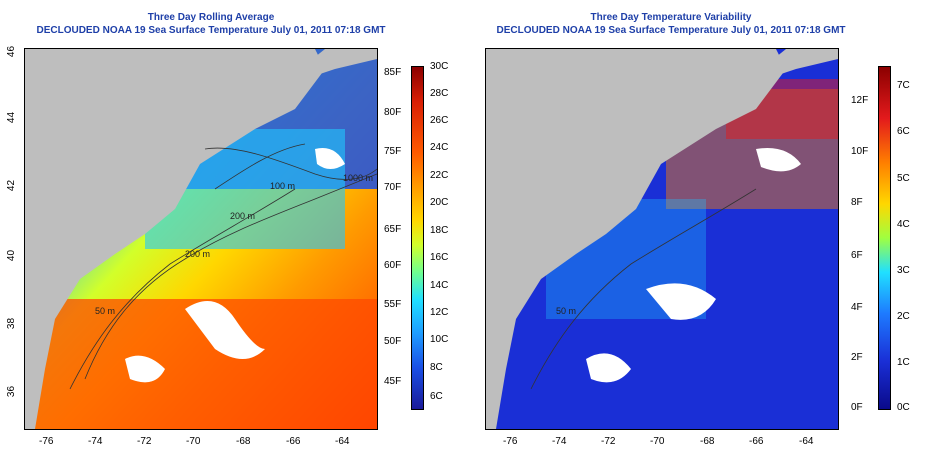 This screenshot has width=950, height=475. What do you see at coordinates (393, 381) in the screenshot?
I see `left-cb-f-45: 45F` at bounding box center [393, 381].